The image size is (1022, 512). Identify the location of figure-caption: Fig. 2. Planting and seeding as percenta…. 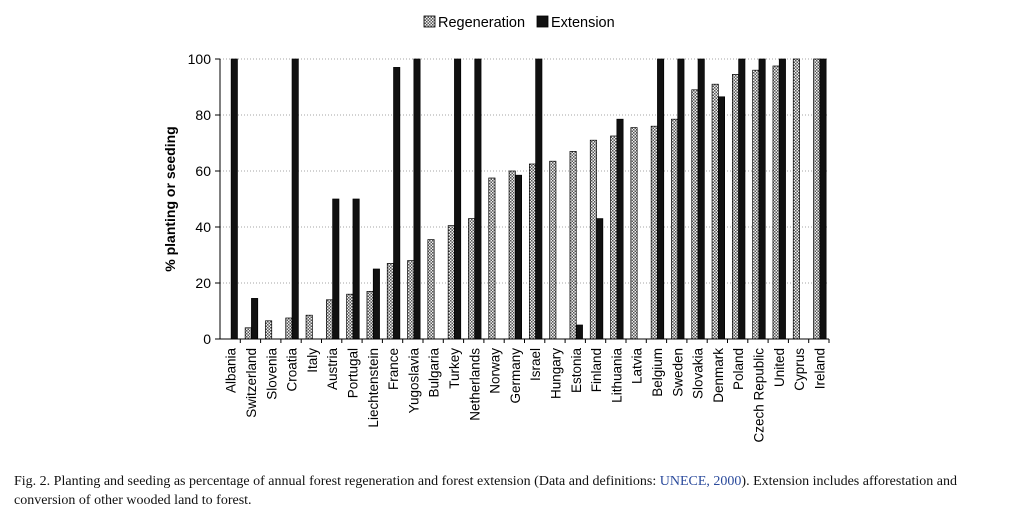
(509, 491).